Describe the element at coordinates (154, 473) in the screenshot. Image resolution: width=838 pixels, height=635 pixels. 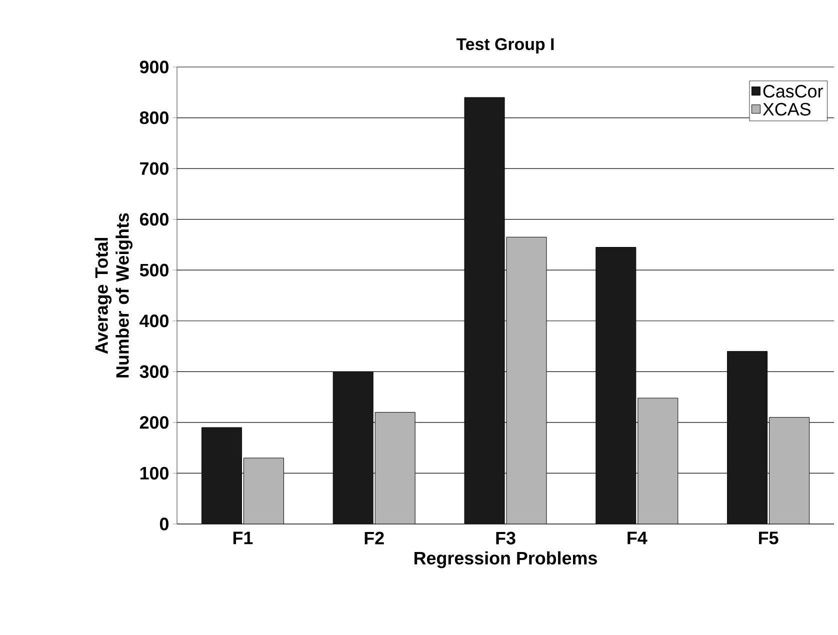
I see `y-tick-label: 100` at that location.